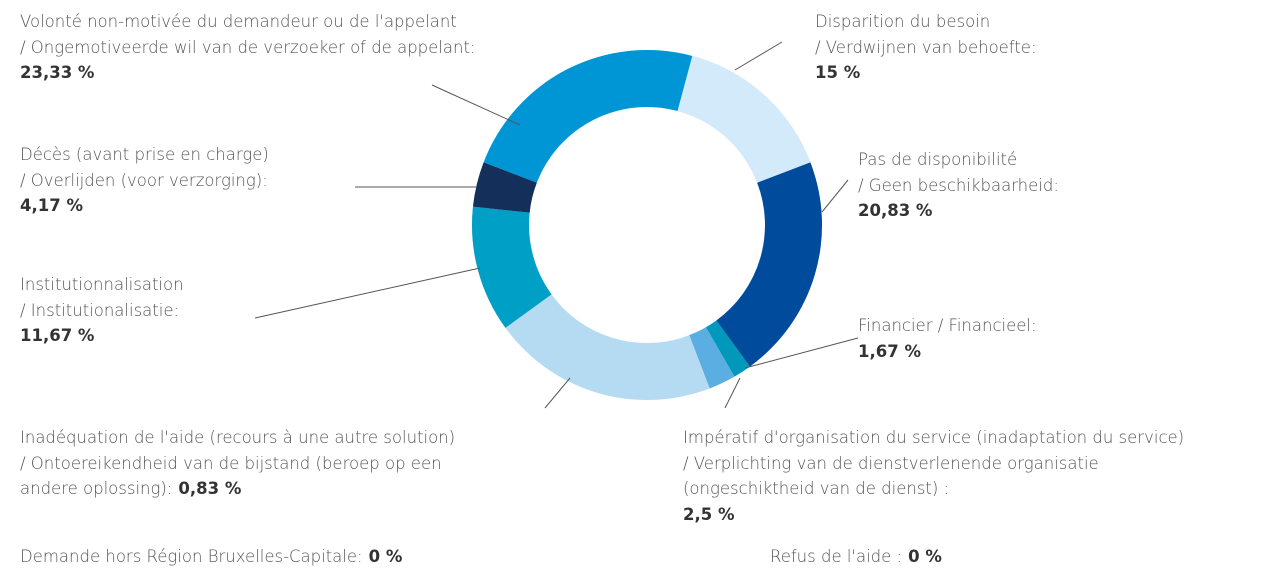 This screenshot has height=583, width=1278. What do you see at coordinates (938, 159) in the screenshot?
I see `label-text: Pas de disponibilité` at bounding box center [938, 159].